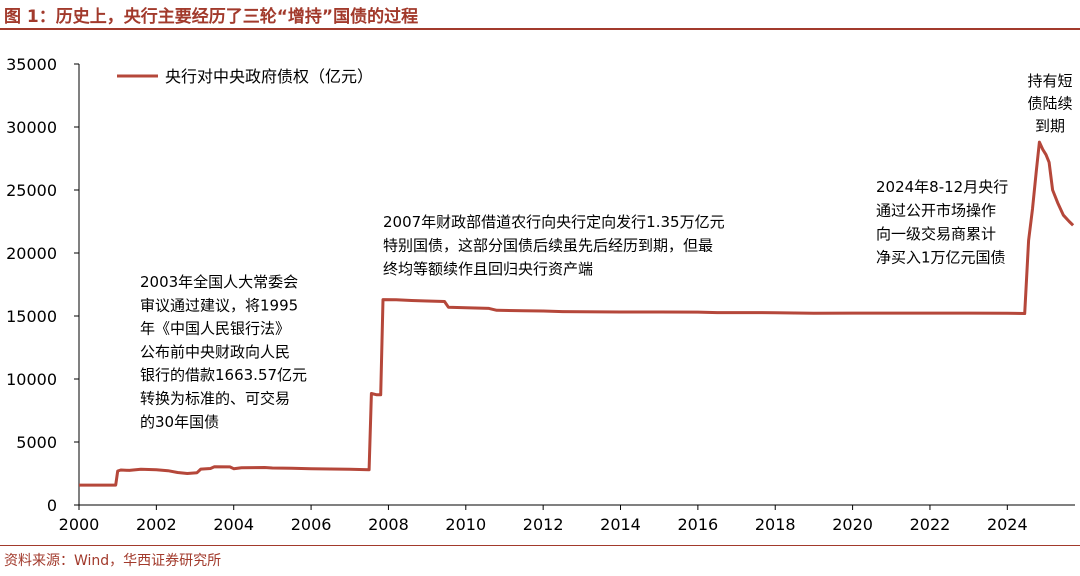 The height and width of the screenshot is (576, 1080). Describe the element at coordinates (31, 127) in the screenshot. I see `y-tick-label: 30000` at that location.